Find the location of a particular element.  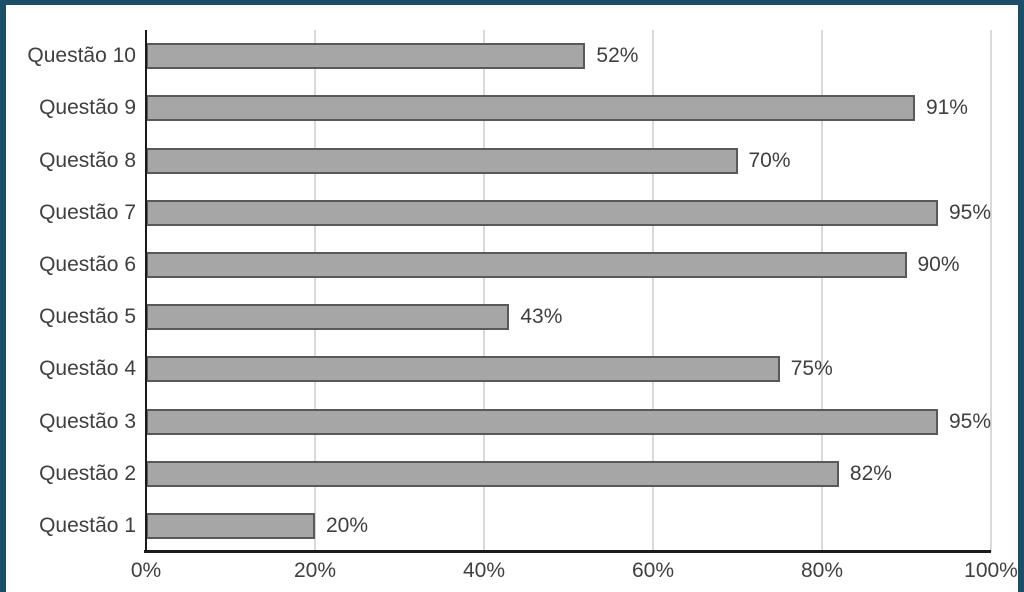

bar-value-label: 82% is located at coordinates (870, 473).